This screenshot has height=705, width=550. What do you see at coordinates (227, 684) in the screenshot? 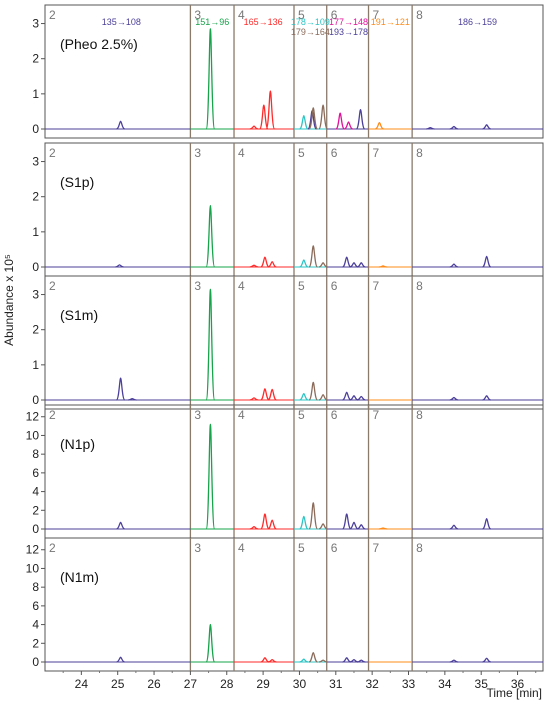
I see `x-tick-label: 28` at bounding box center [227, 684].